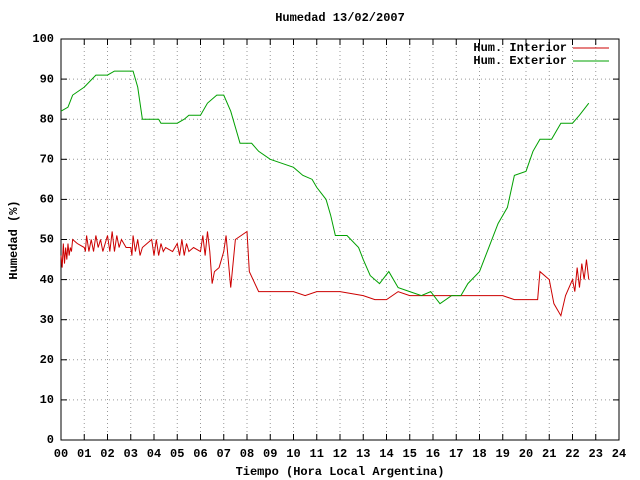  I want to click on x-tick-label: 06, so click(200, 454).